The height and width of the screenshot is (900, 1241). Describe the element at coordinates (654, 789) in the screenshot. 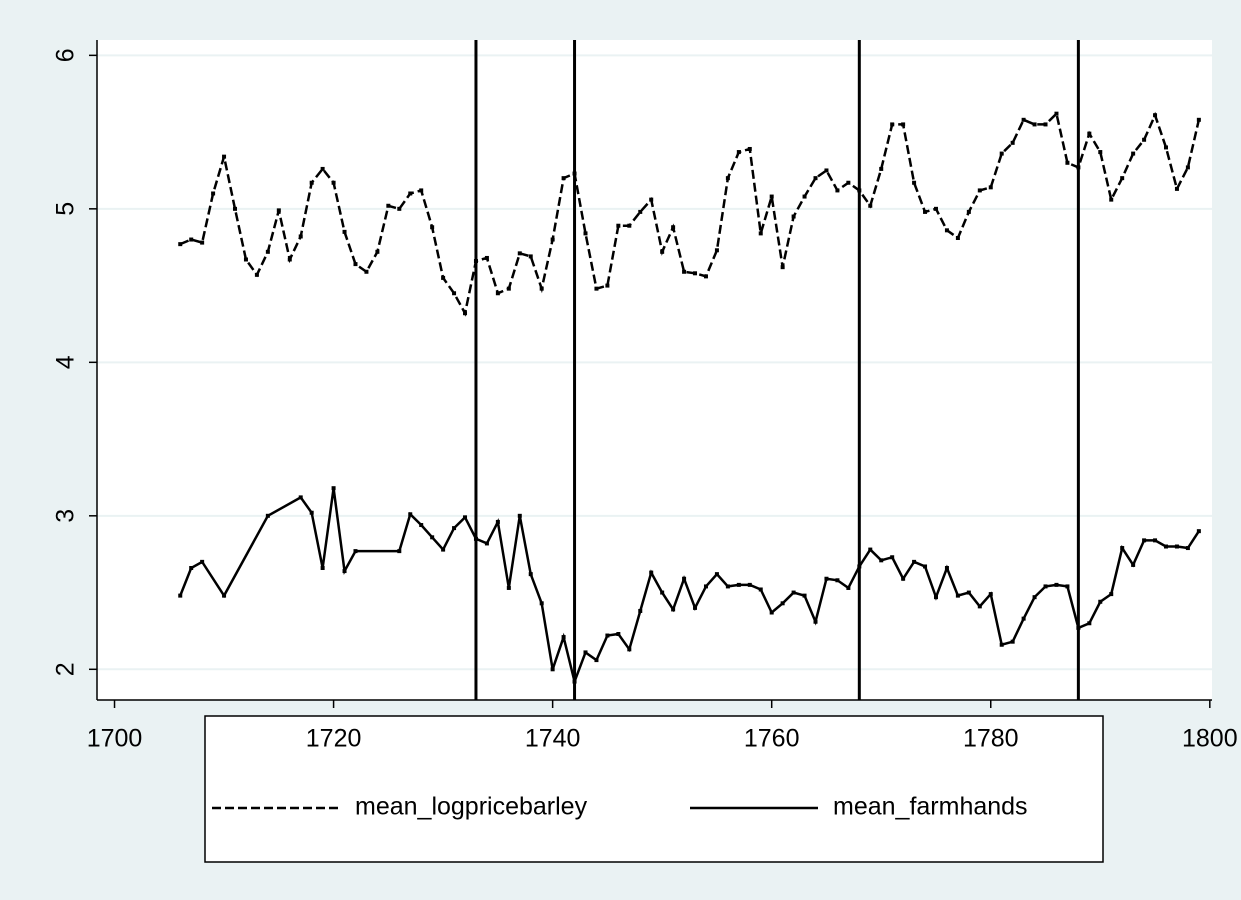

I see `legend-box` at that location.